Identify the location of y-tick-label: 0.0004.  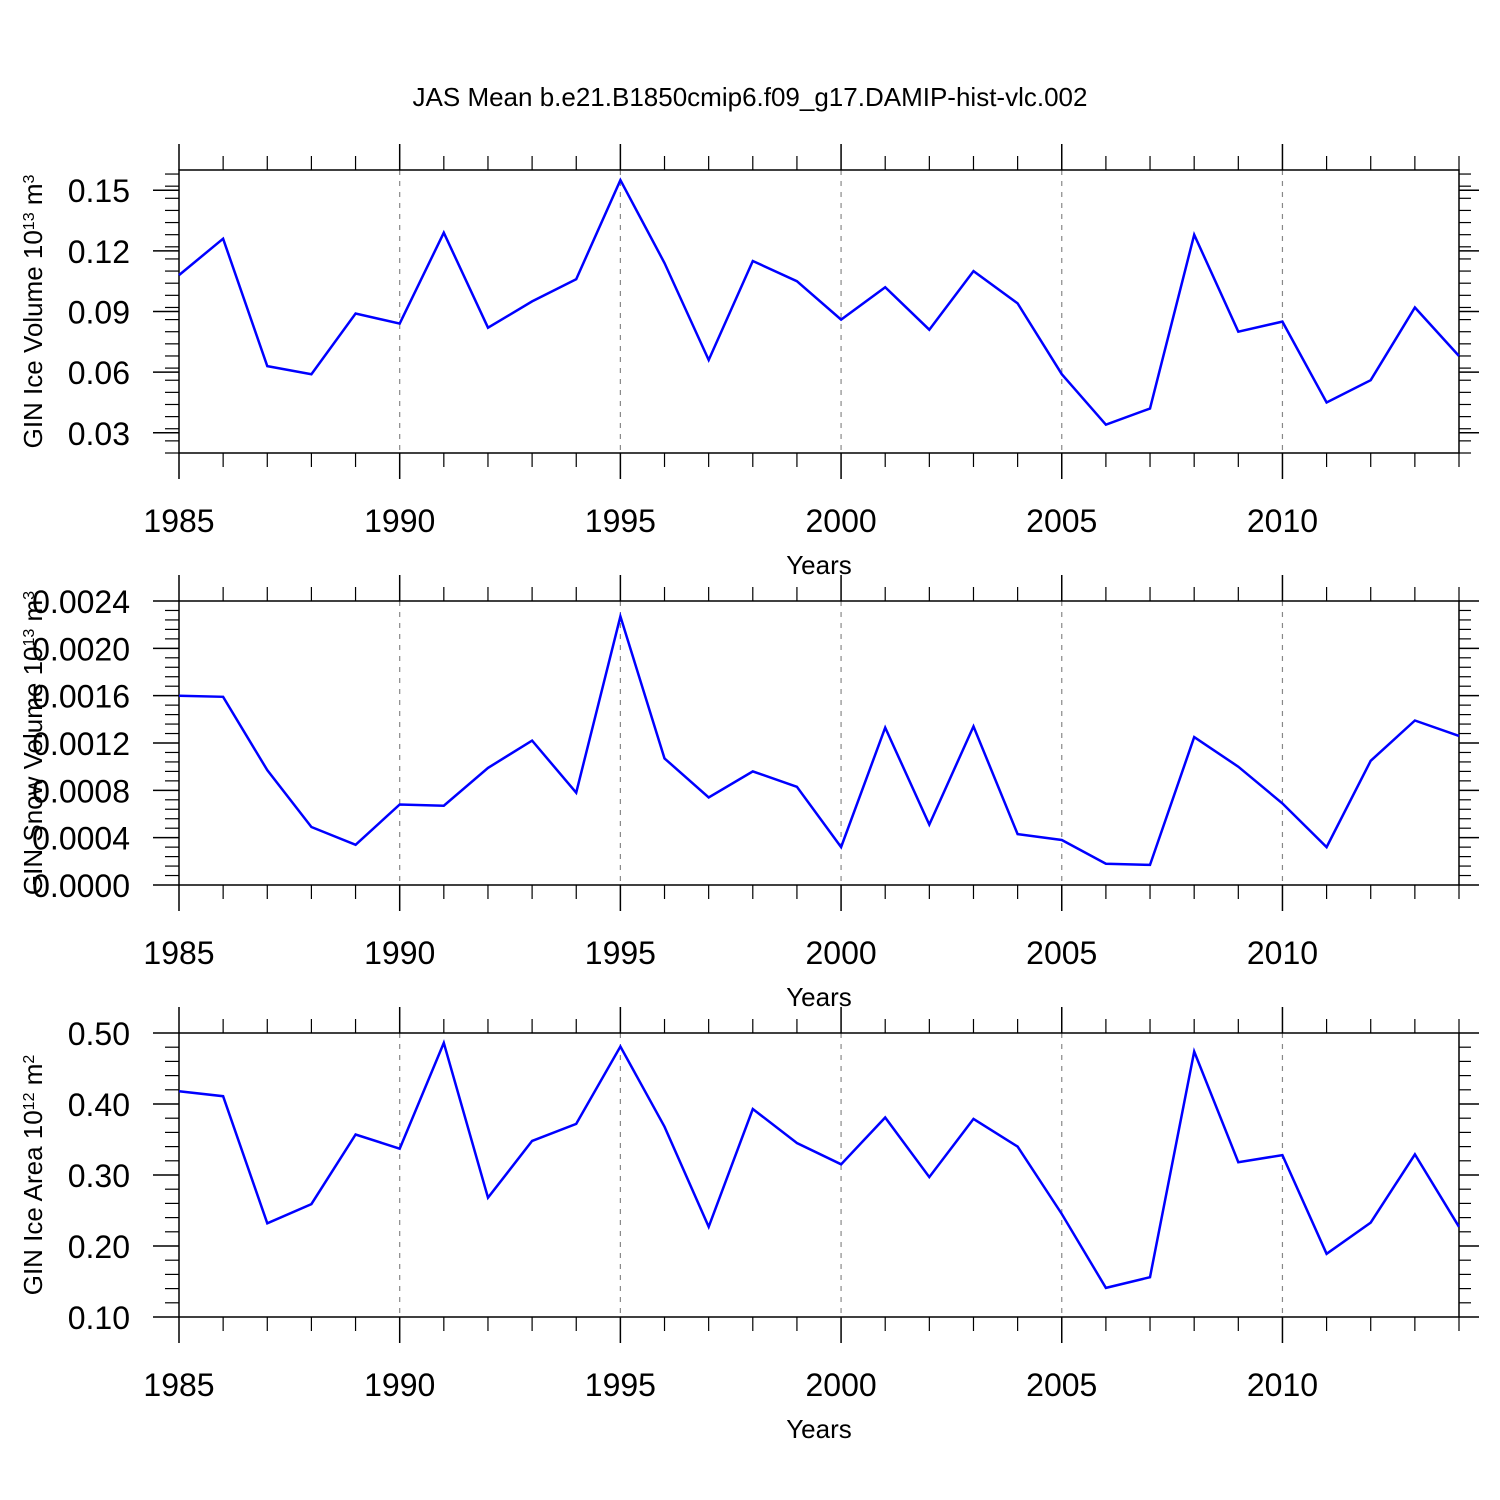
(81, 839).